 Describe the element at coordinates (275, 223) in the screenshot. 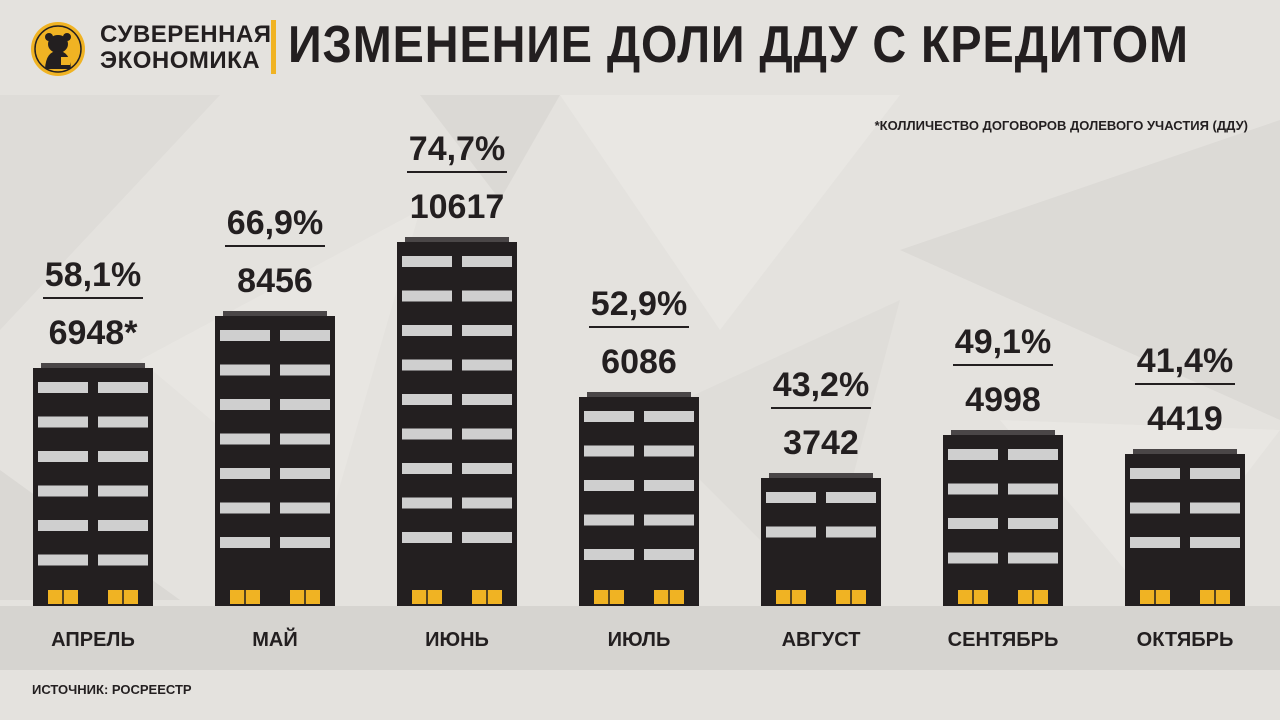

I see `percent-label: 66,9%` at that location.